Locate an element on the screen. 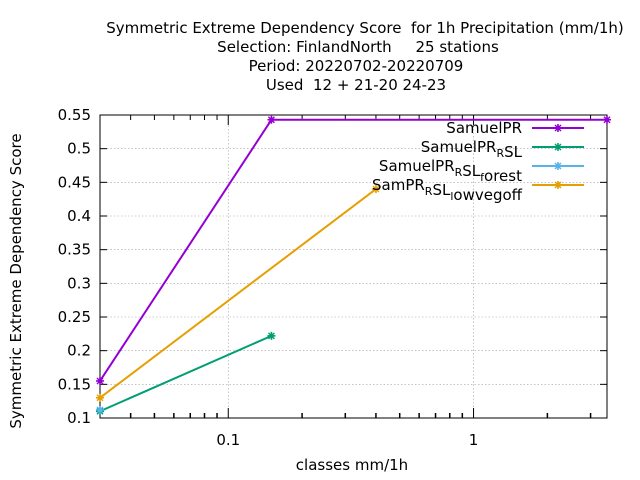 The width and height of the screenshot is (640, 480). legend-item: SamuelPRRSL is located at coordinates (502, 149).